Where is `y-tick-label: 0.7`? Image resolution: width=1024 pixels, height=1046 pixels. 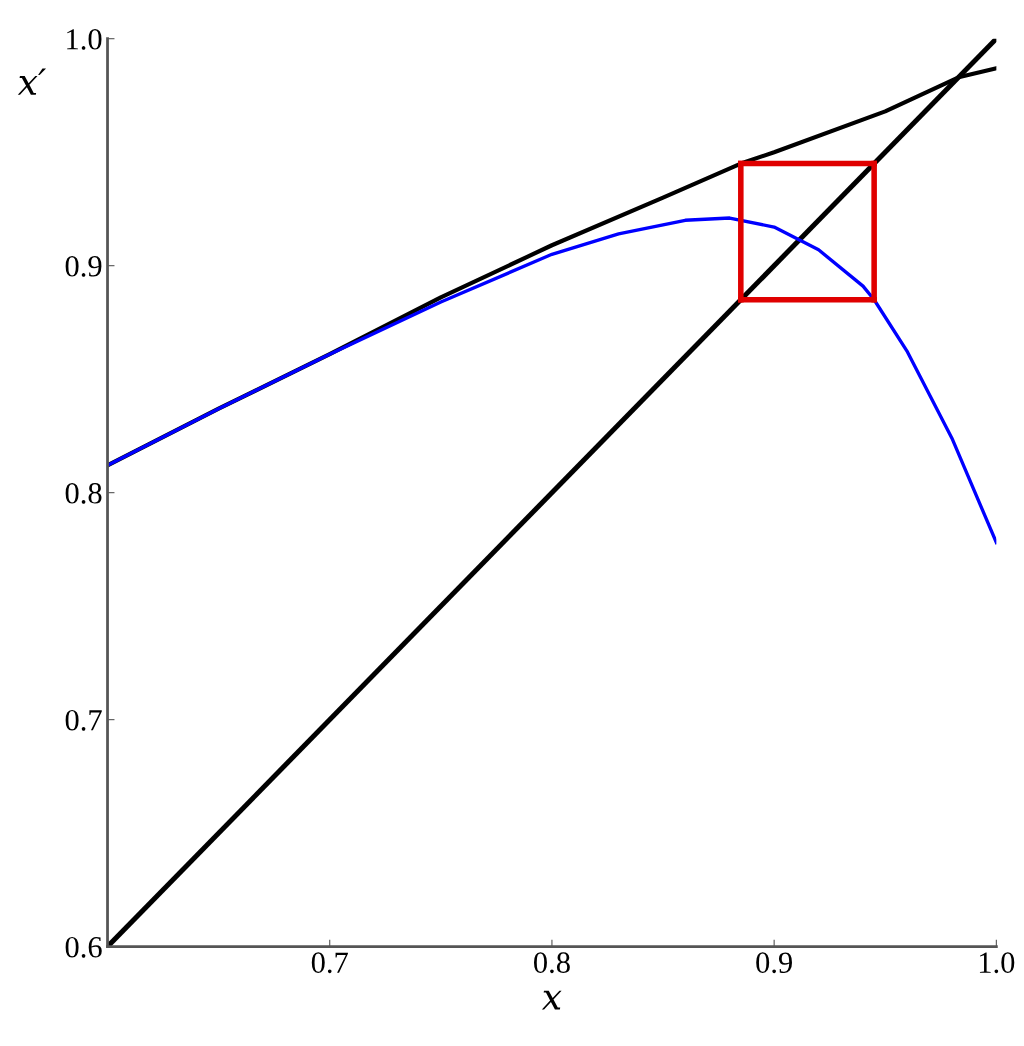 y-tick-label: 0.7 is located at coordinates (83, 720).